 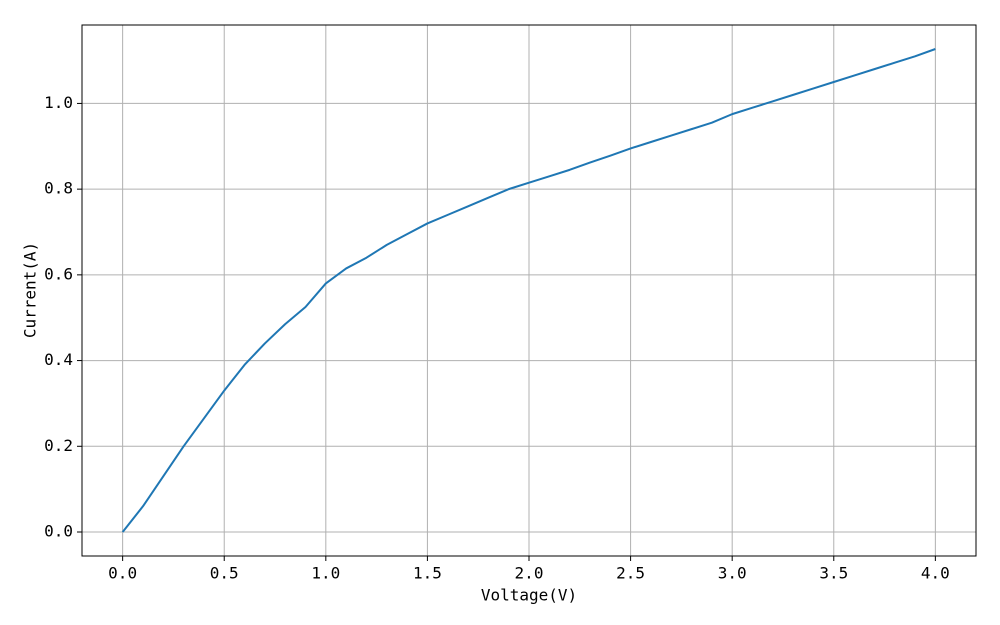 What do you see at coordinates (58, 445) in the screenshot?
I see `y-tick-label: 0.2` at bounding box center [58, 445].